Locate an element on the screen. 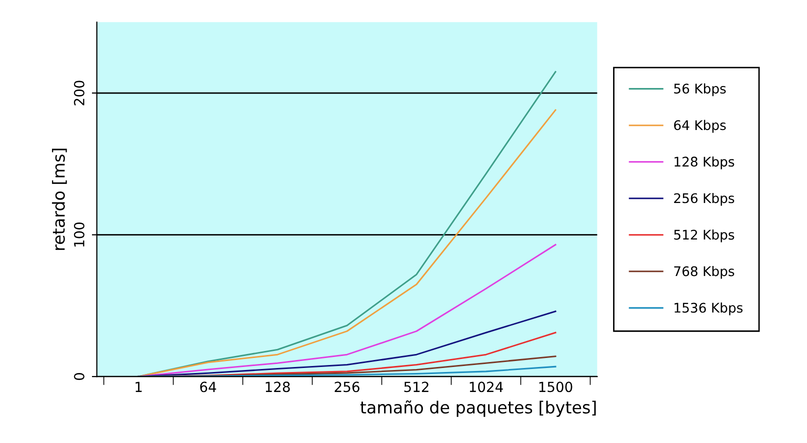  legend-label: 56 Kbps is located at coordinates (700, 89).